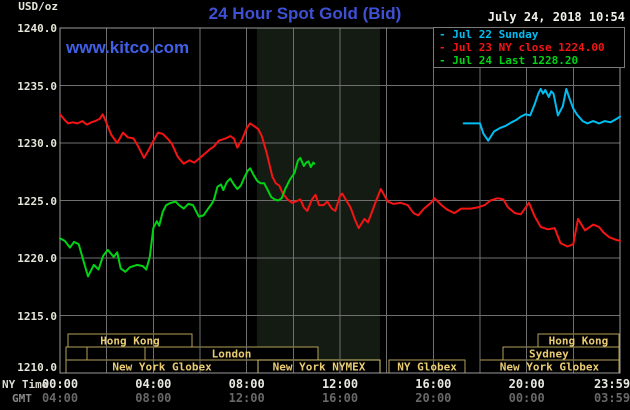 Image resolution: width=630 pixels, height=410 pixels. Describe the element at coordinates (495, 34) in the screenshot. I see `legend-item-label: Jul 22 Sunday` at that location.